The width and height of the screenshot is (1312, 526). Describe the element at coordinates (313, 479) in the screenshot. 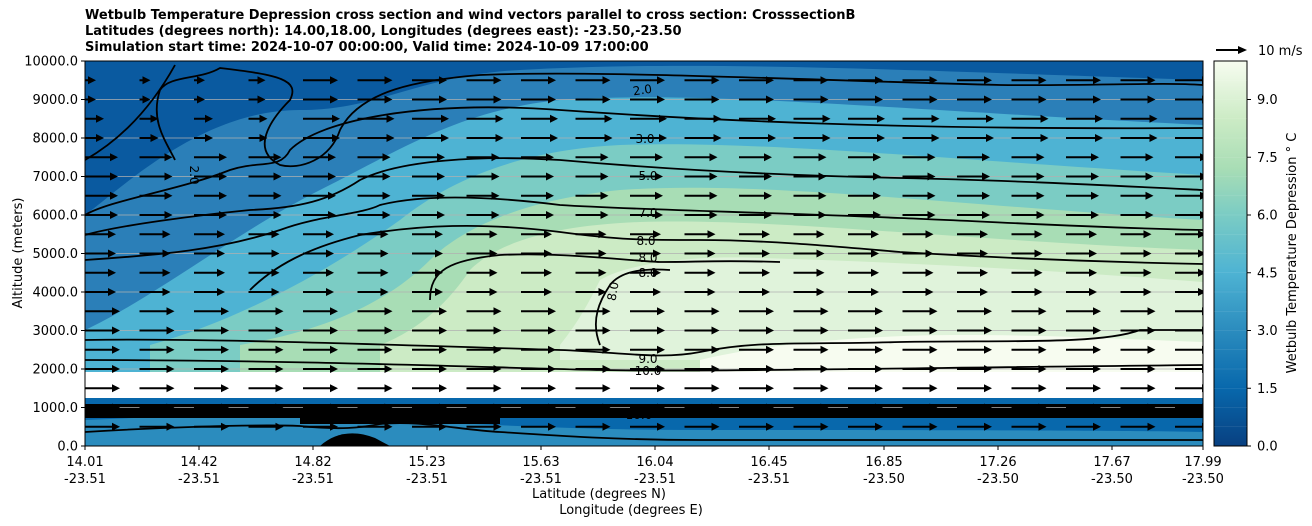

I see `x-tick-lon: -23.51` at that location.